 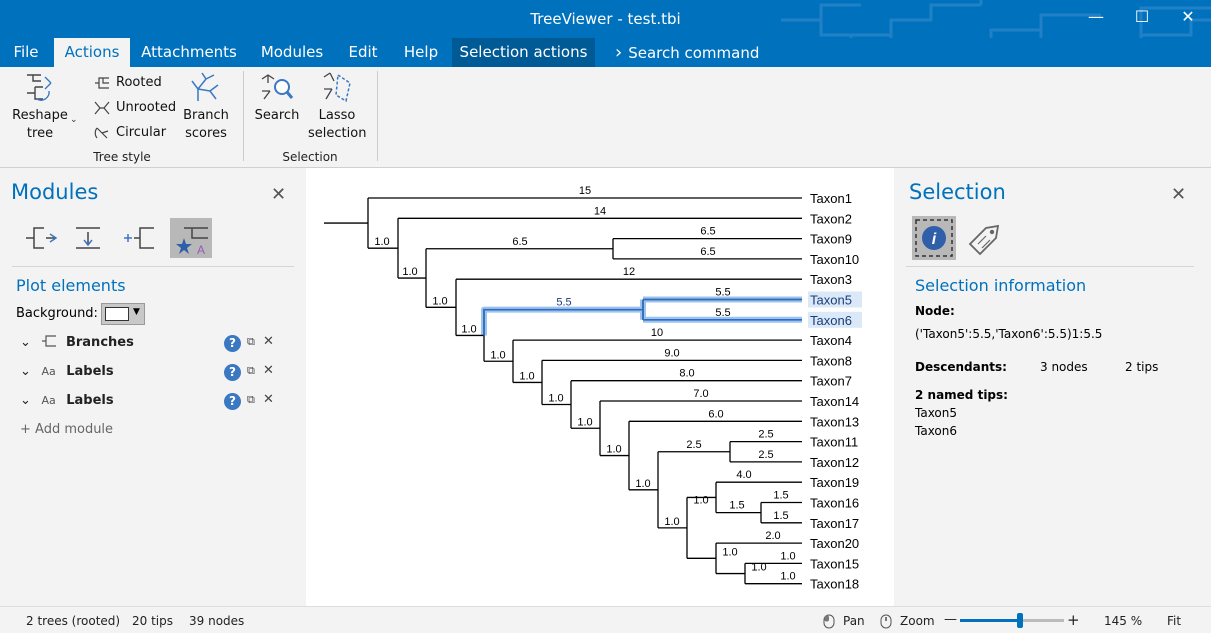 What do you see at coordinates (189, 52) in the screenshot?
I see `menu-attachments: Attachments` at bounding box center [189, 52].